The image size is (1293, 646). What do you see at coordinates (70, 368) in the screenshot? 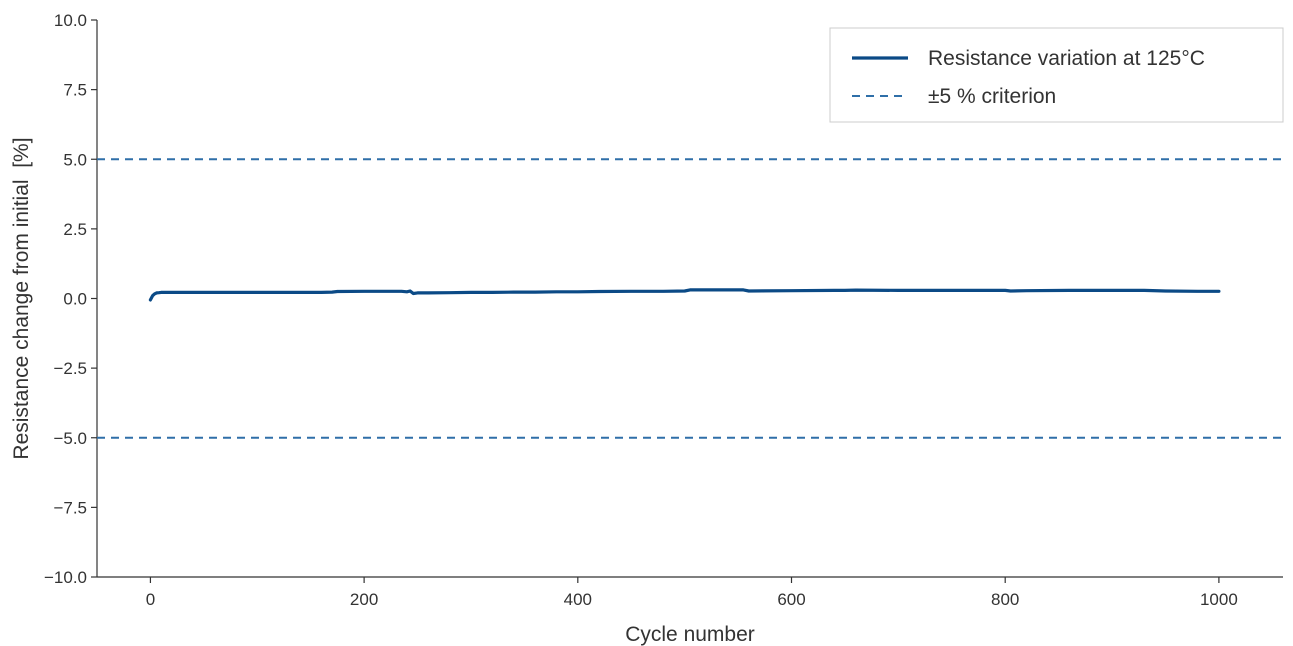
I see `y-tick-label: −2.5` at bounding box center [70, 368].